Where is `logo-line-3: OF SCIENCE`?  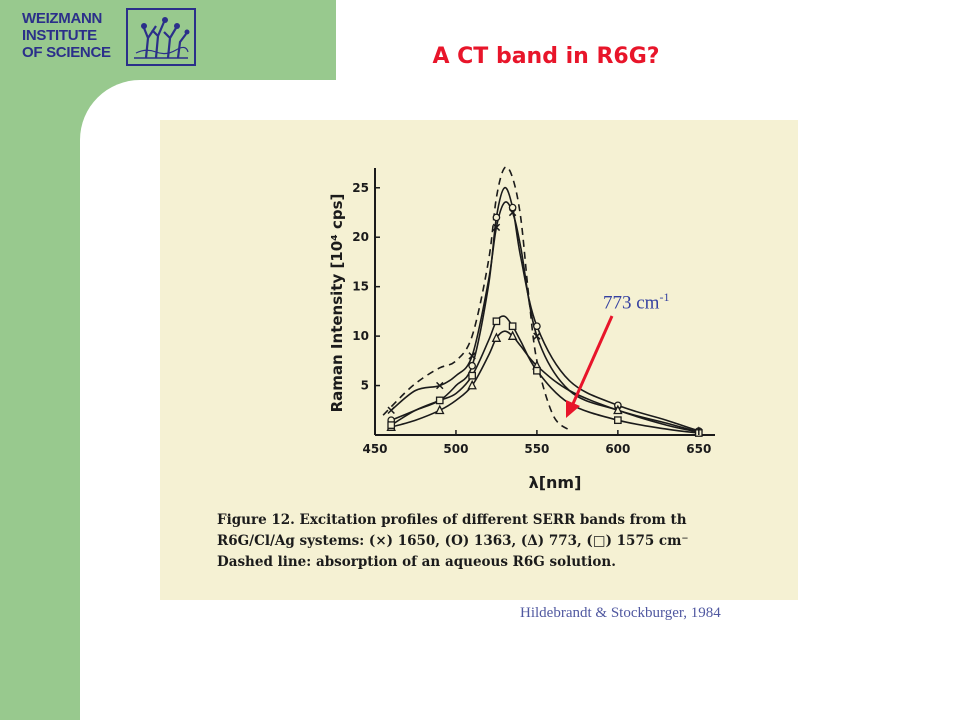
logo-line-3: OF SCIENCE is located at coordinates (66, 52).